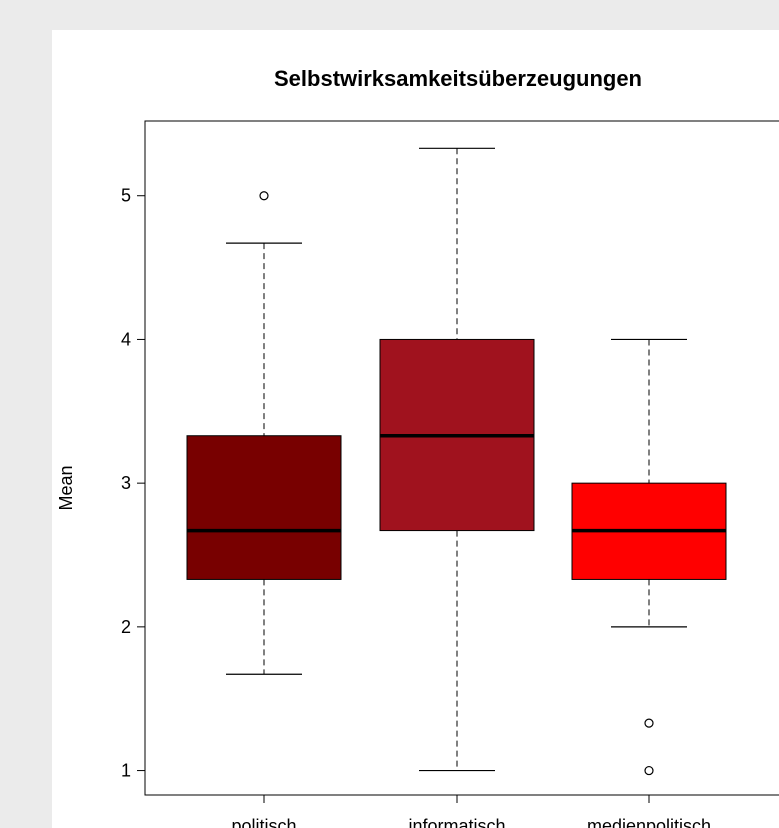  What do you see at coordinates (126, 771) in the screenshot?
I see `y-tick-label: 1` at bounding box center [126, 771].